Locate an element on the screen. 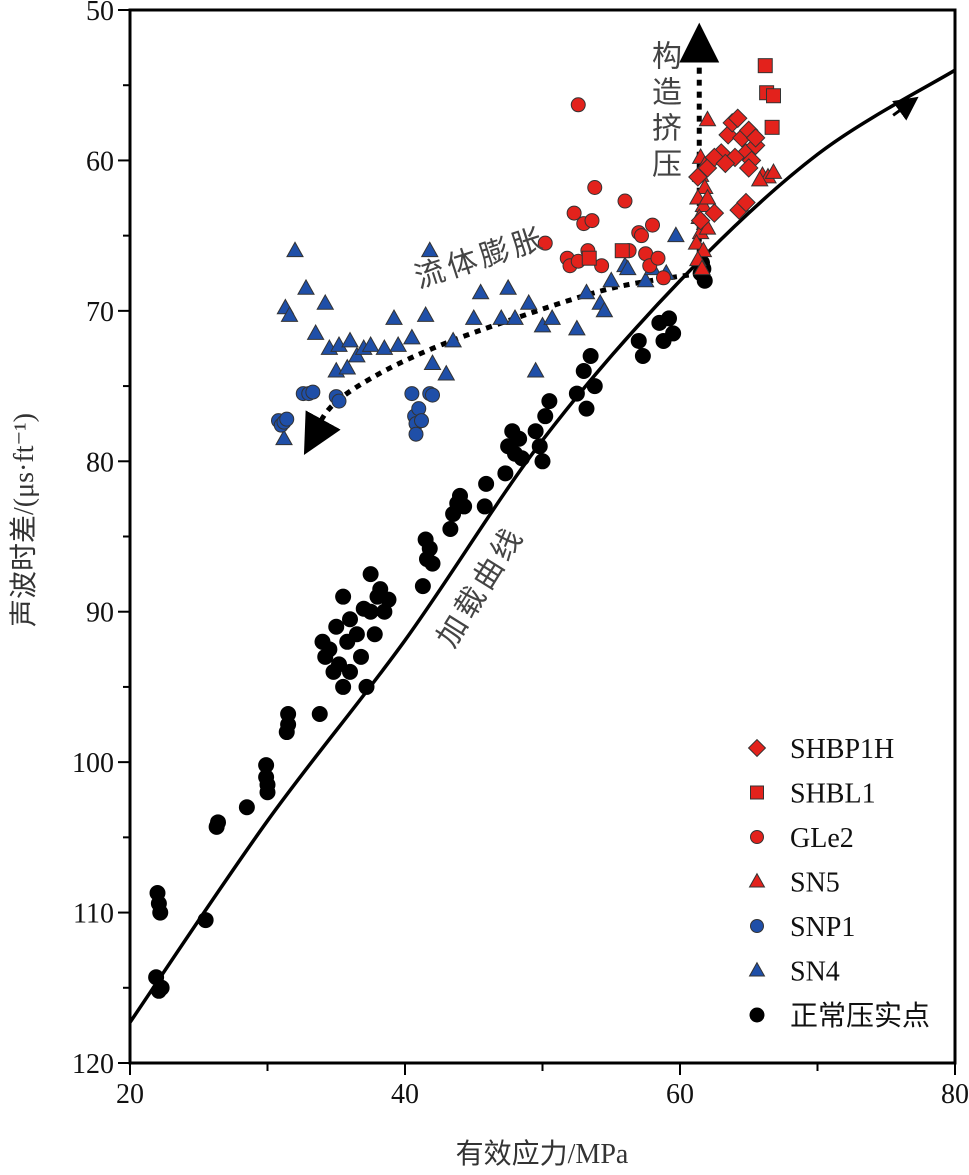  legend-item: 正常压实点 is located at coordinates (839, 1016).